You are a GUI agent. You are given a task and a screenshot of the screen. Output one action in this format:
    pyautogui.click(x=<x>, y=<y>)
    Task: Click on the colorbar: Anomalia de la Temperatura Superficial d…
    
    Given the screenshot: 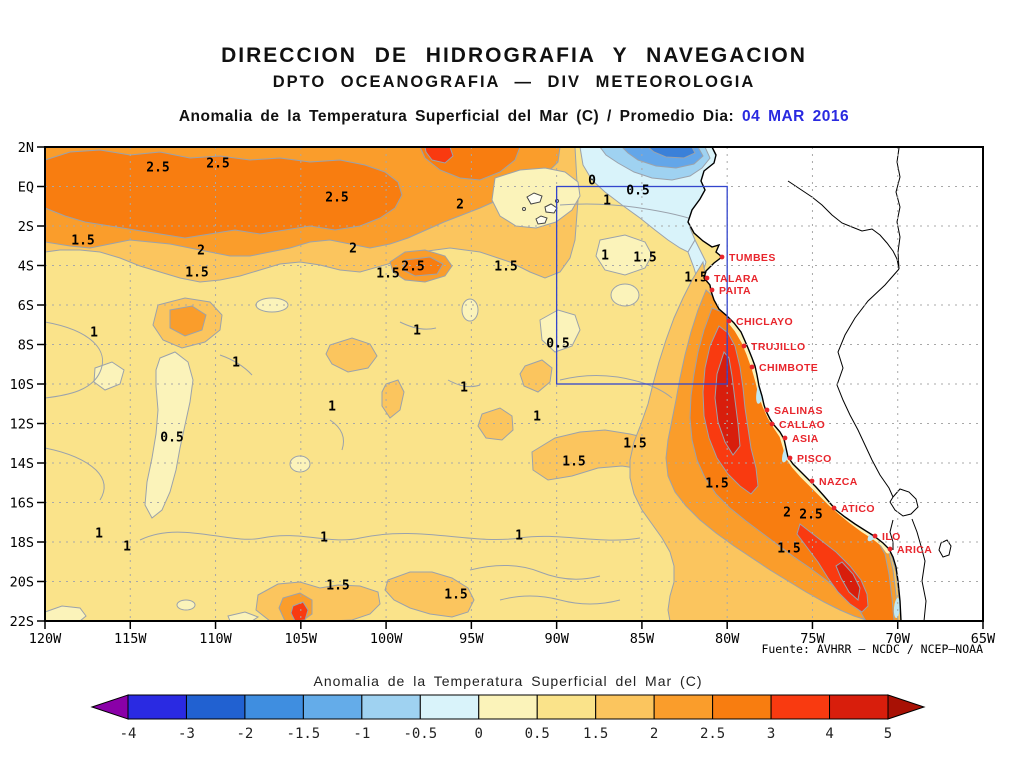 What is the action you would take?
    pyautogui.click(x=508, y=707)
    